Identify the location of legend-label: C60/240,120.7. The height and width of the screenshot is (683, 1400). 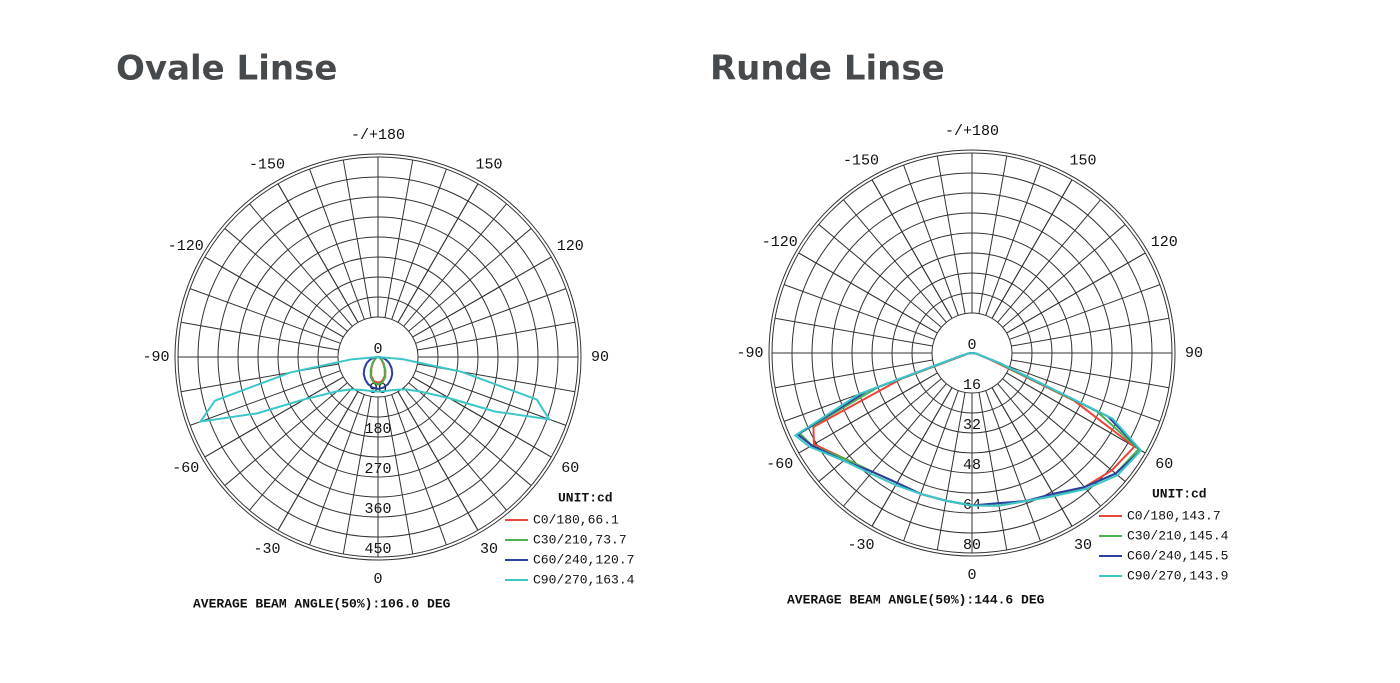
(583, 559).